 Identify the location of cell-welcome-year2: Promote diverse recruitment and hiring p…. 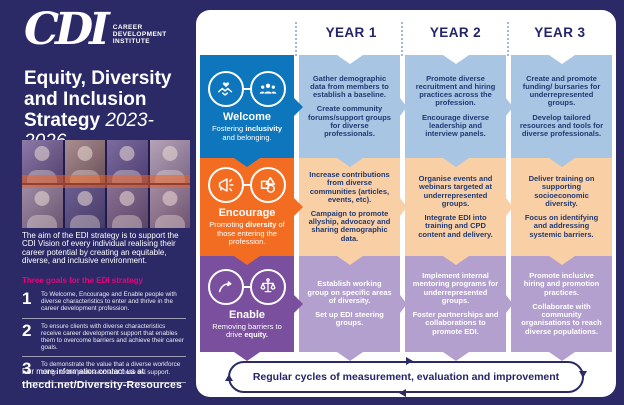
(459, 106).